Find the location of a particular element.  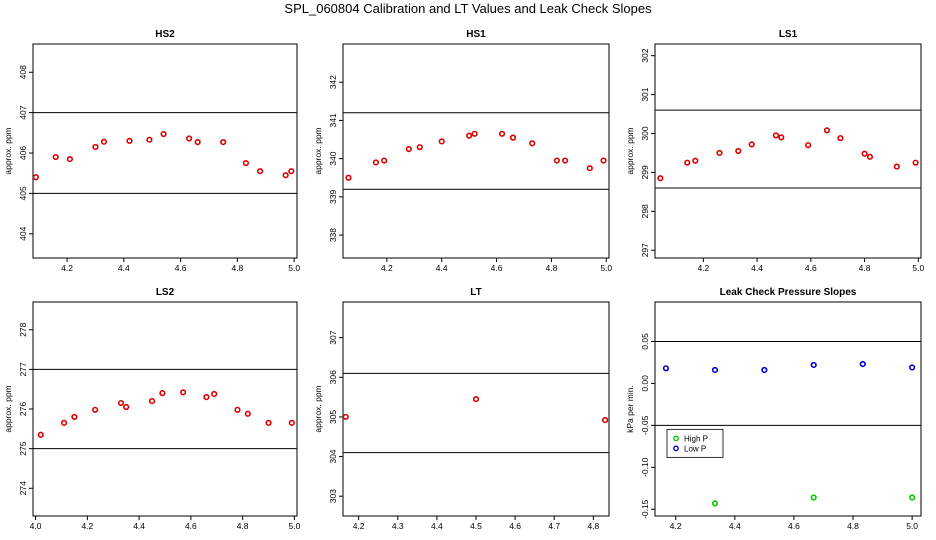

y-tick-label: -0.10 is located at coordinates (645, 467).